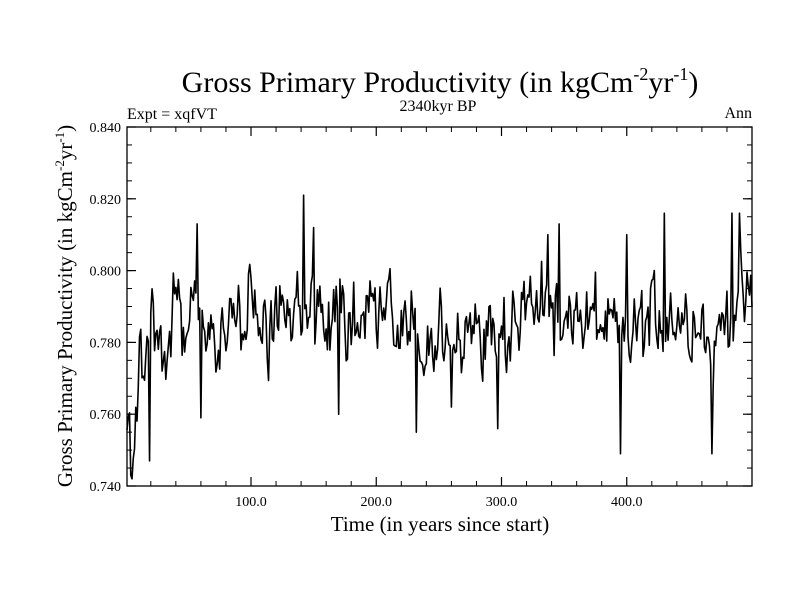  I want to click on y-tick-label: 0.760, so click(106, 415).